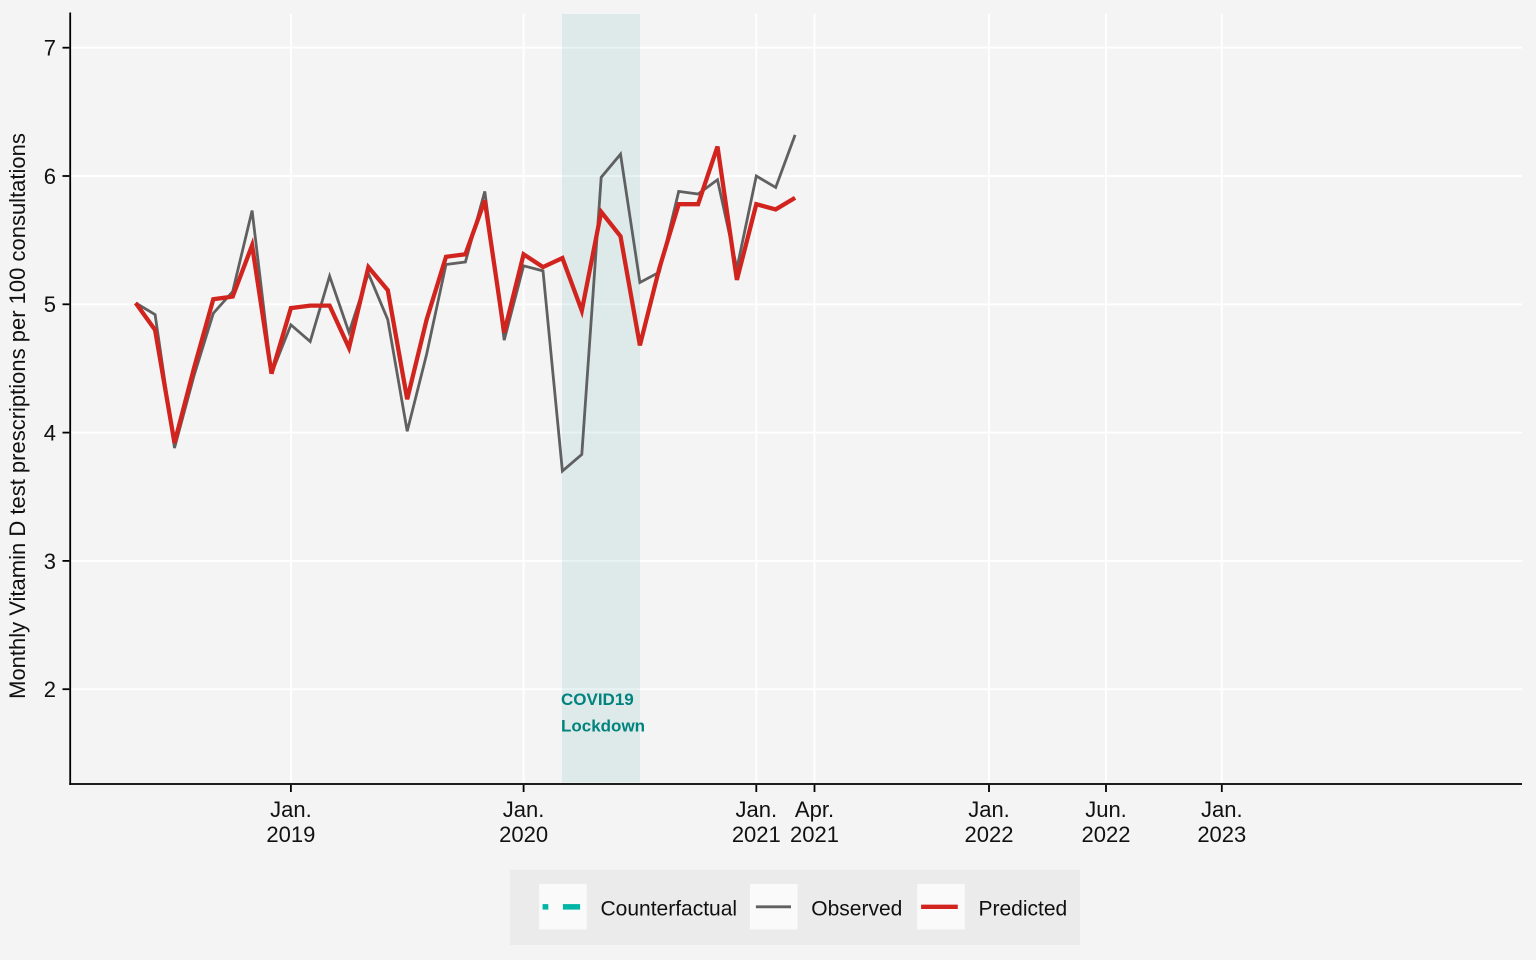 This screenshot has width=1536, height=960. What do you see at coordinates (50, 176) in the screenshot?
I see `svg-text: 6` at bounding box center [50, 176].